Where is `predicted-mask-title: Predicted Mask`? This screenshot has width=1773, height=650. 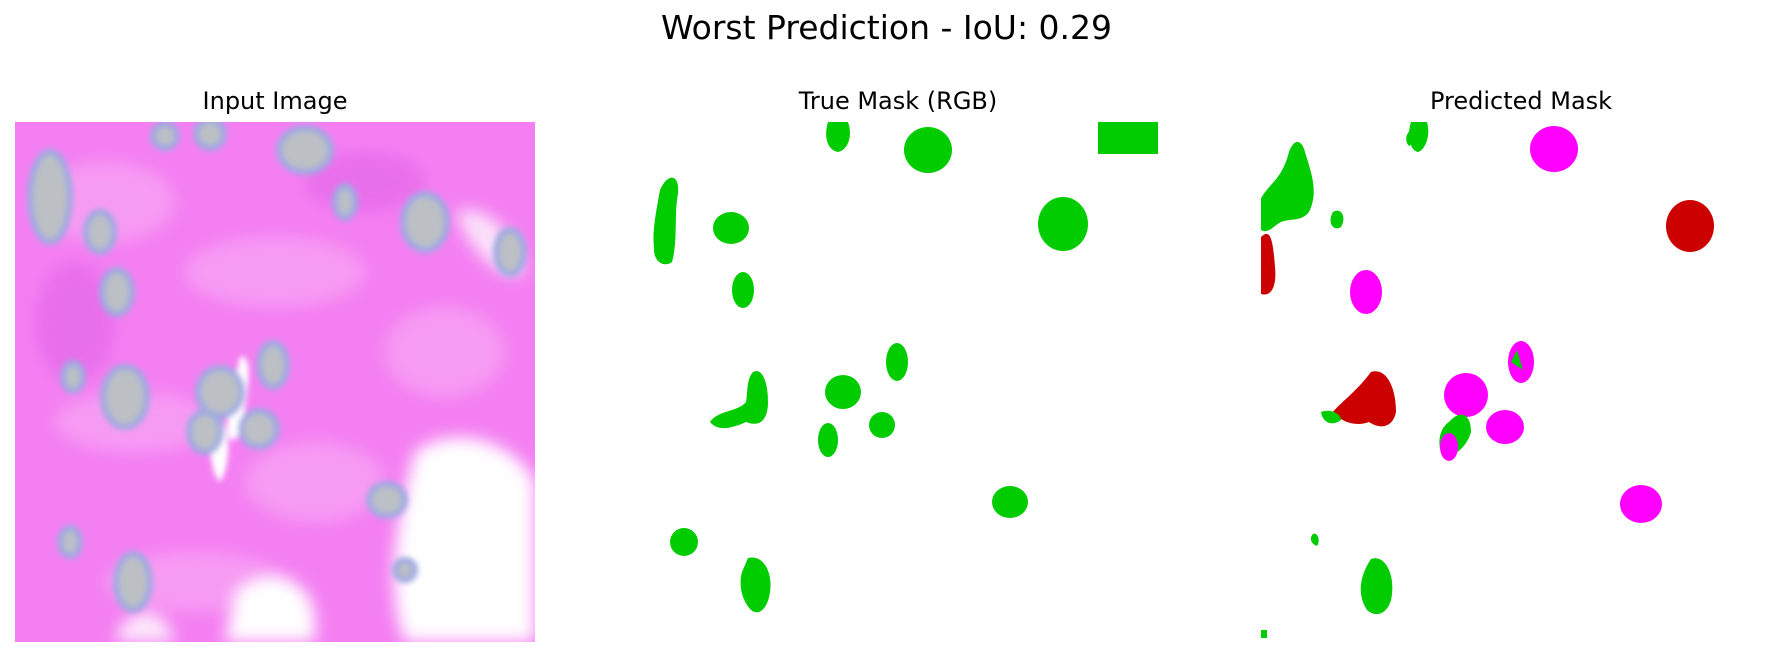
predicted-mask-title: Predicted Mask is located at coordinates (1521, 101).